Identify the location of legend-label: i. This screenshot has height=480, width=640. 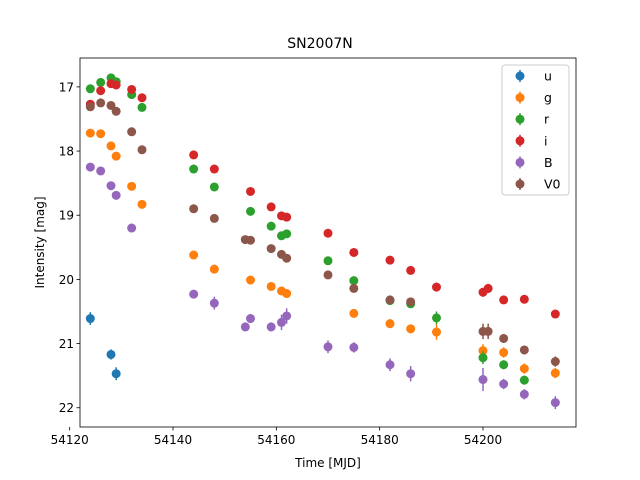
(545, 140).